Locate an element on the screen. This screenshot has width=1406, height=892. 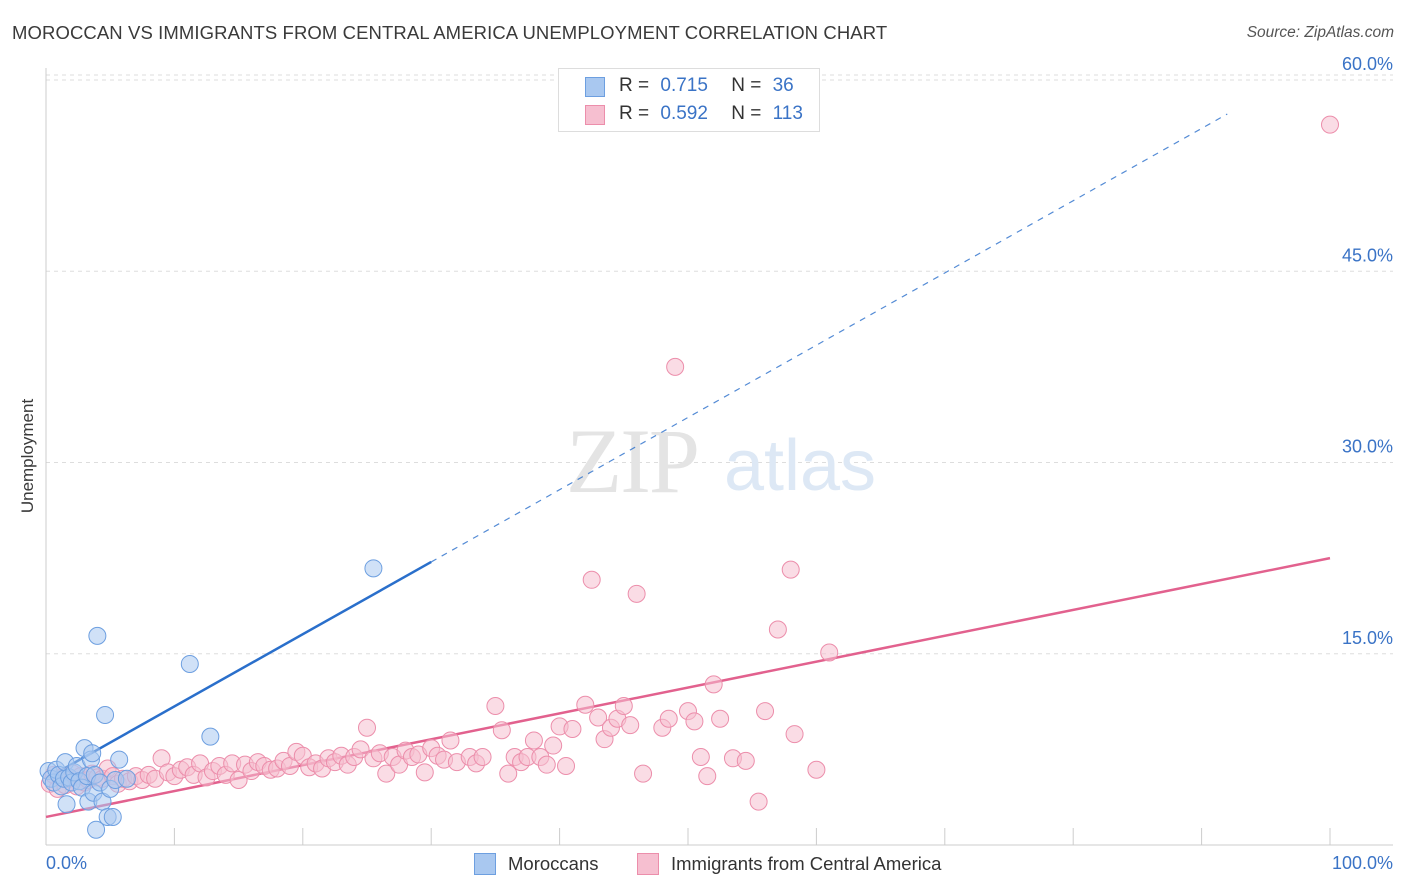
x-tick-labels: 0.0% 100.0% is located at coordinates (719, 863).